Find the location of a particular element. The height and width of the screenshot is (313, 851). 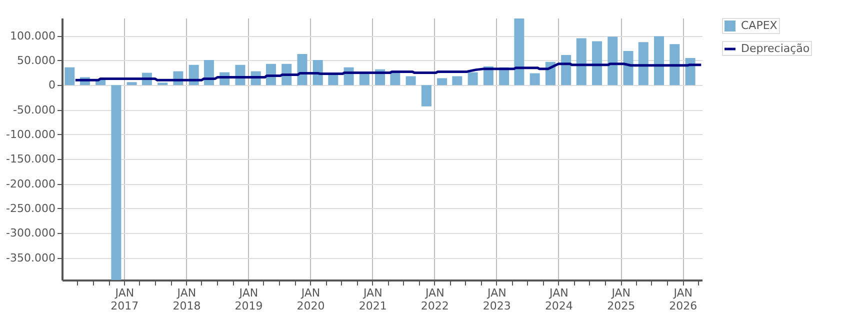

y-tick-label: 50.000 is located at coordinates (36, 60).